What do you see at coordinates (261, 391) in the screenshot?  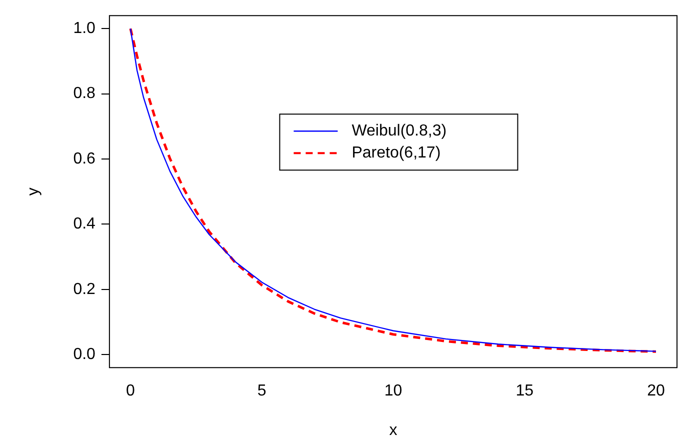 I see `x-tick-label: 5` at bounding box center [261, 391].